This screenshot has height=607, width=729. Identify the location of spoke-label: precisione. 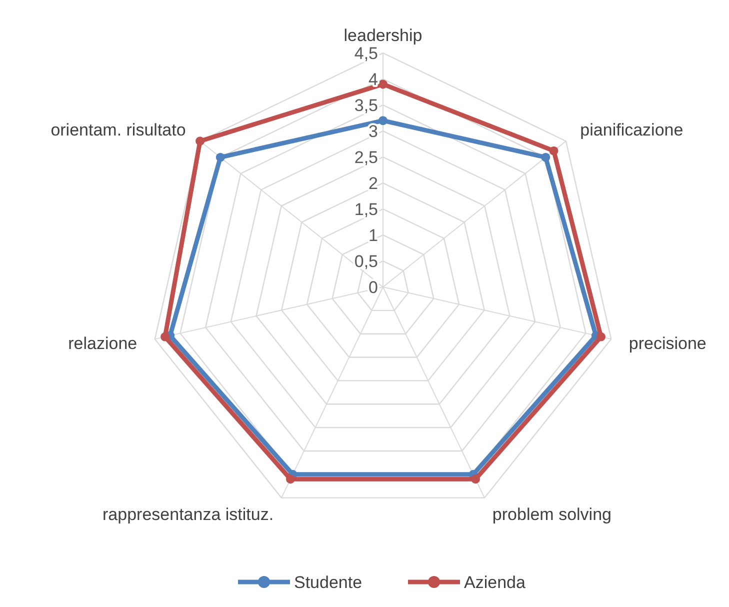
(667, 344).